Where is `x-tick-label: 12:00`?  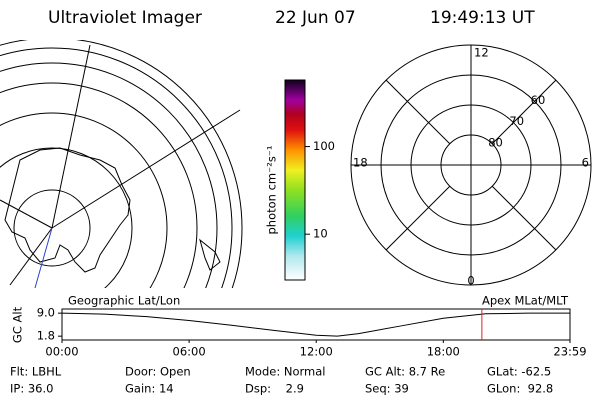 x-tick-label: 12:00 is located at coordinates (316, 352).